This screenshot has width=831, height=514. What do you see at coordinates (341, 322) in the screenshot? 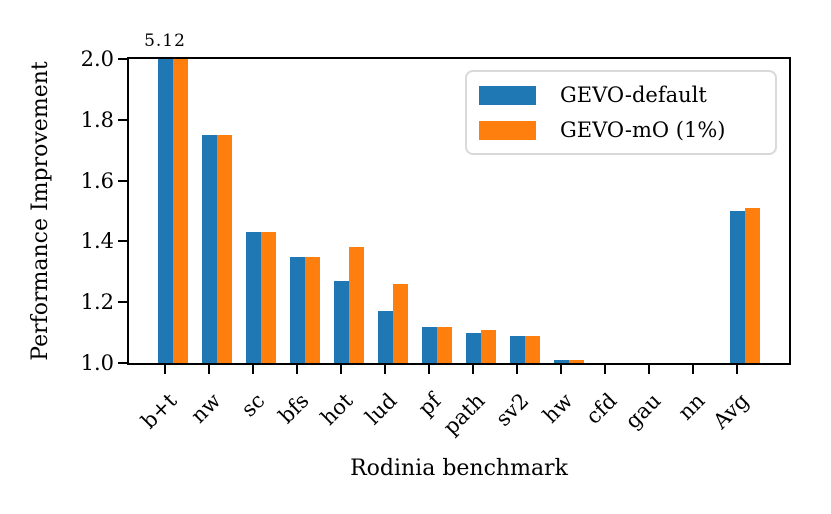
I see `bar-gevo-default-hot` at bounding box center [341, 322].